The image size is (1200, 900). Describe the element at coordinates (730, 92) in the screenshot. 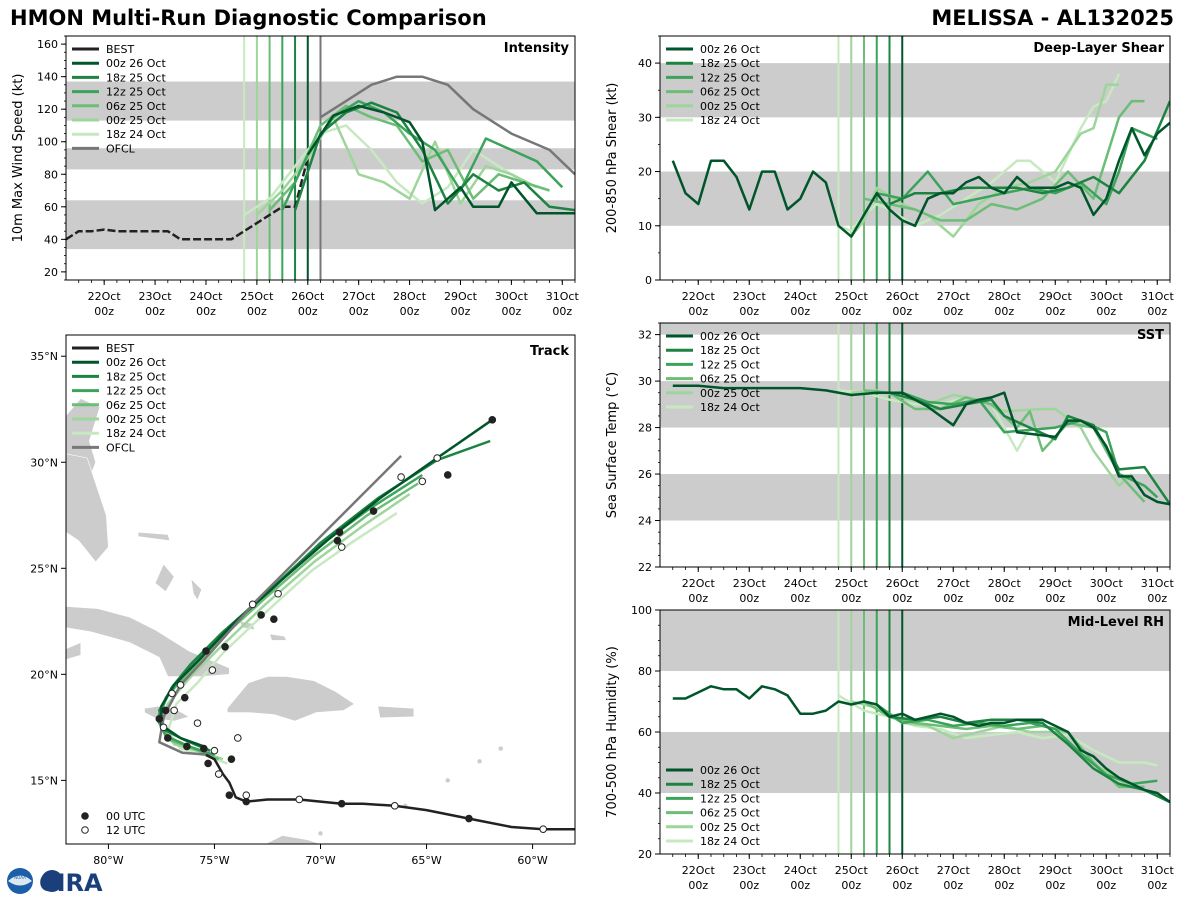

I see `shear-legend-label: 06z 25 Oct` at that location.